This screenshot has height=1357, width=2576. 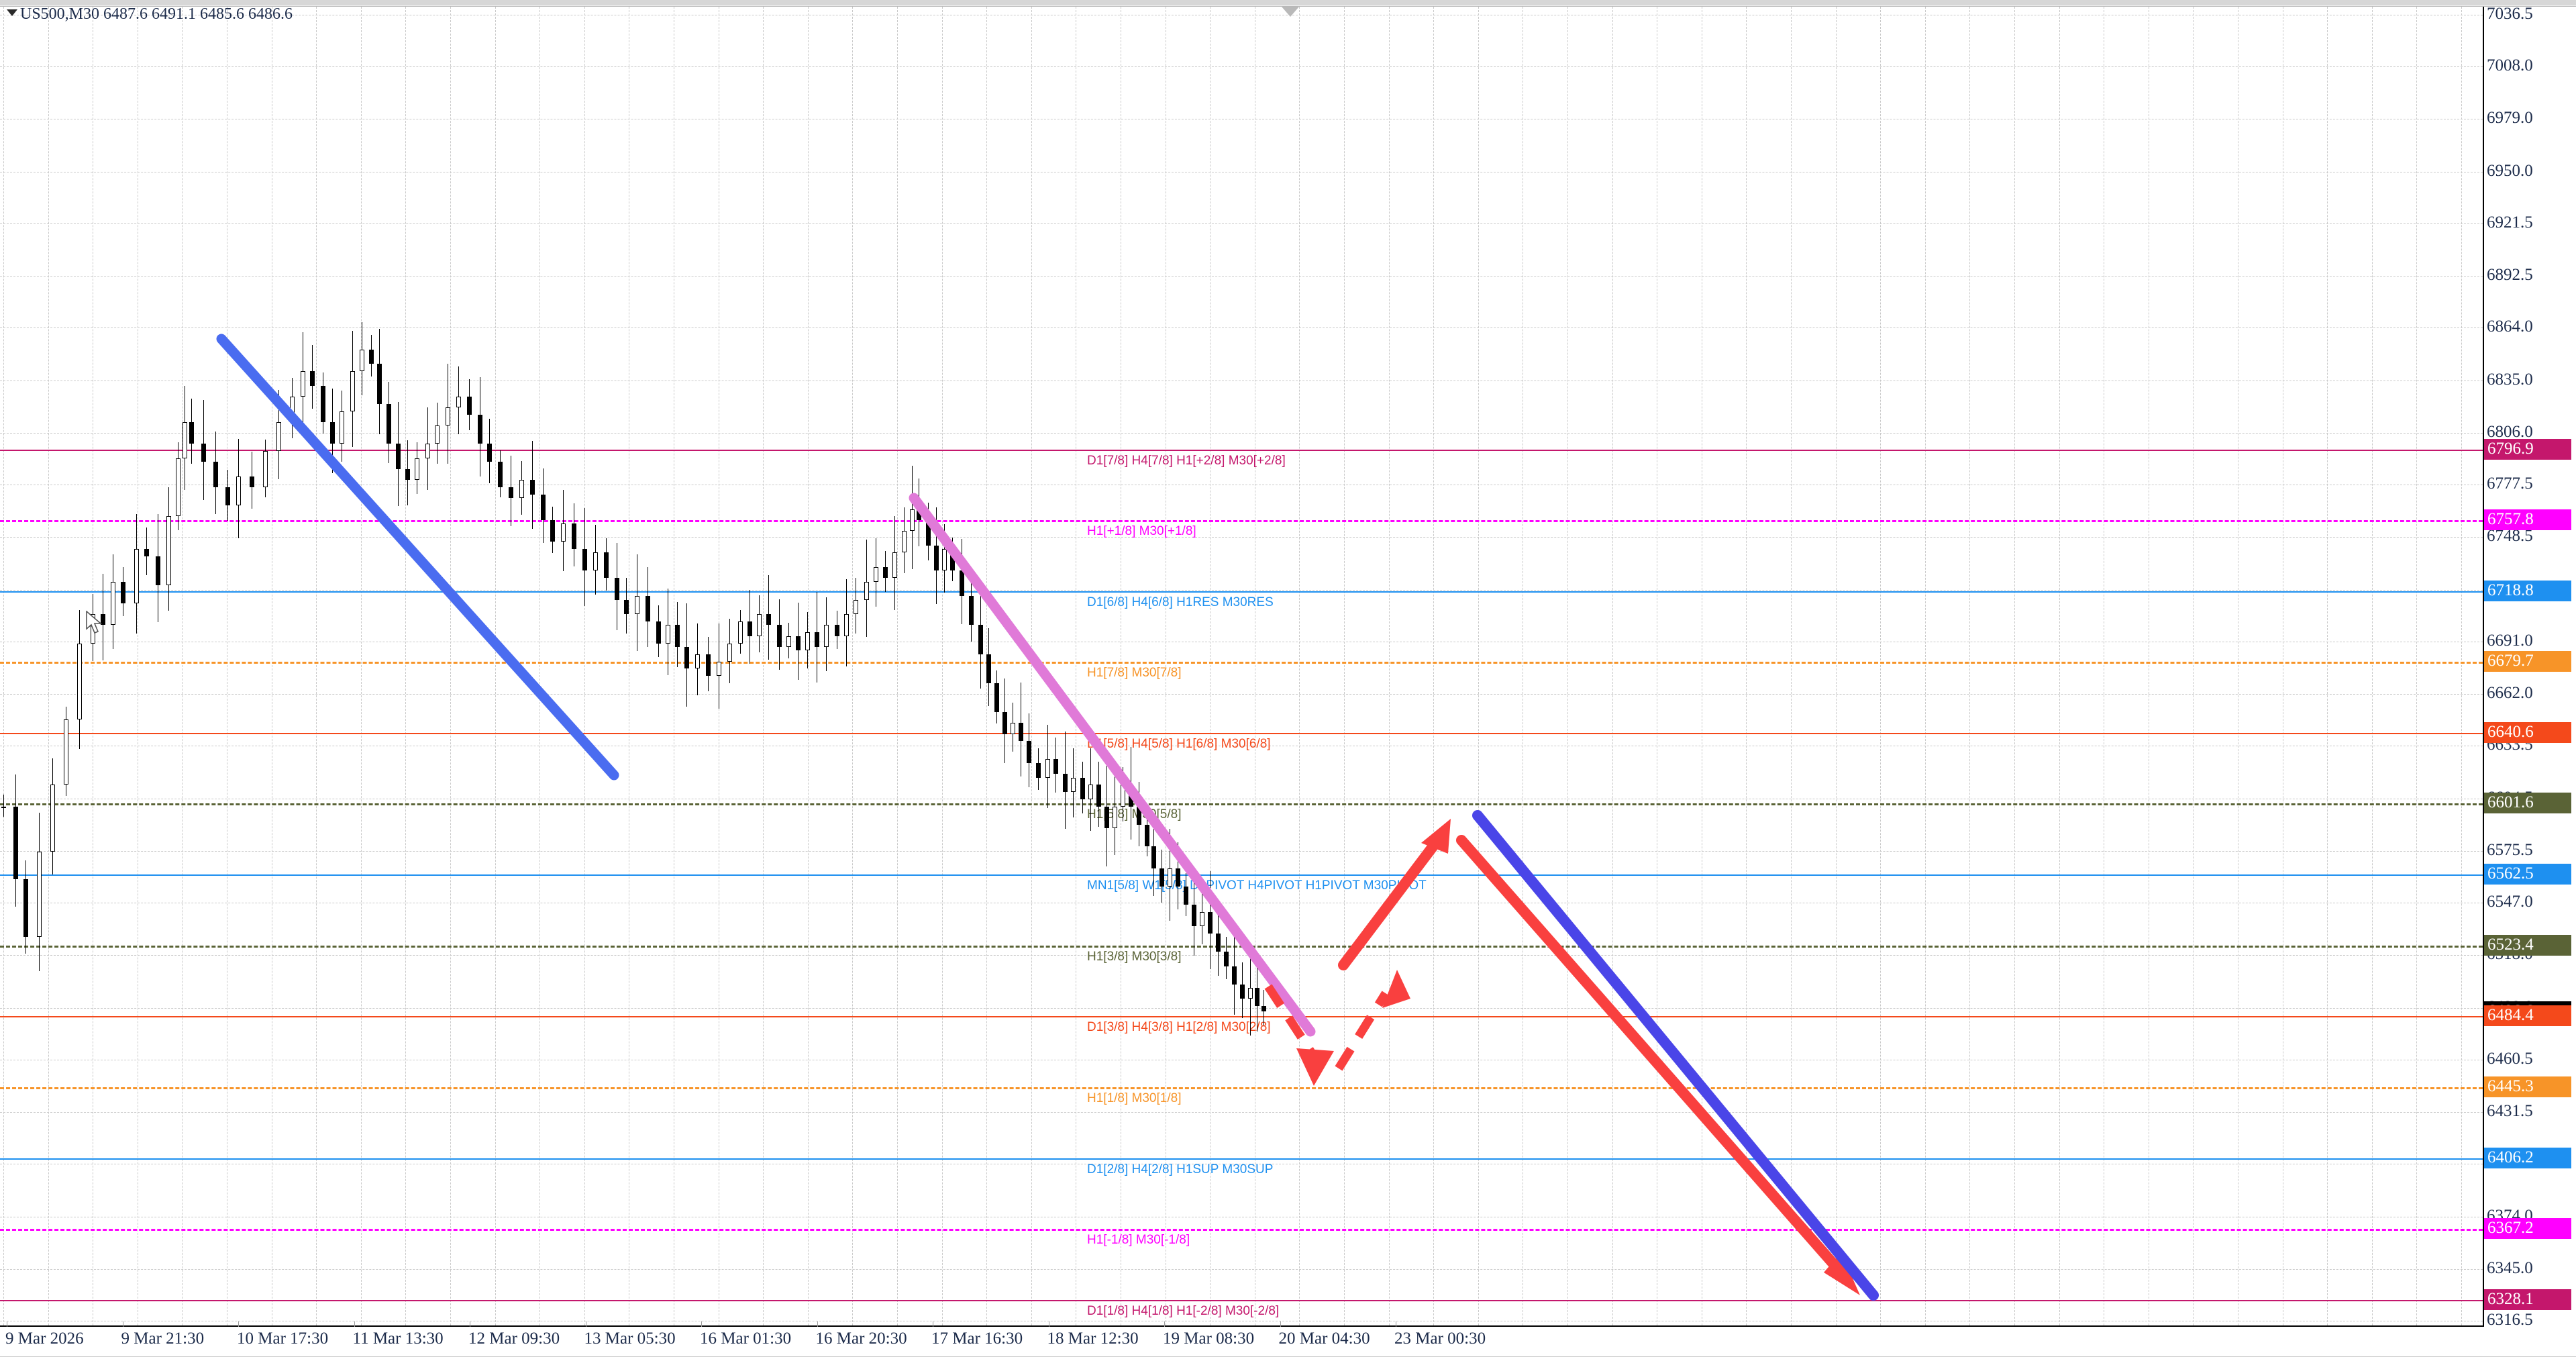 I want to click on price-level-label: H1[+1/8] M30[+1/8], so click(x=1141, y=531).